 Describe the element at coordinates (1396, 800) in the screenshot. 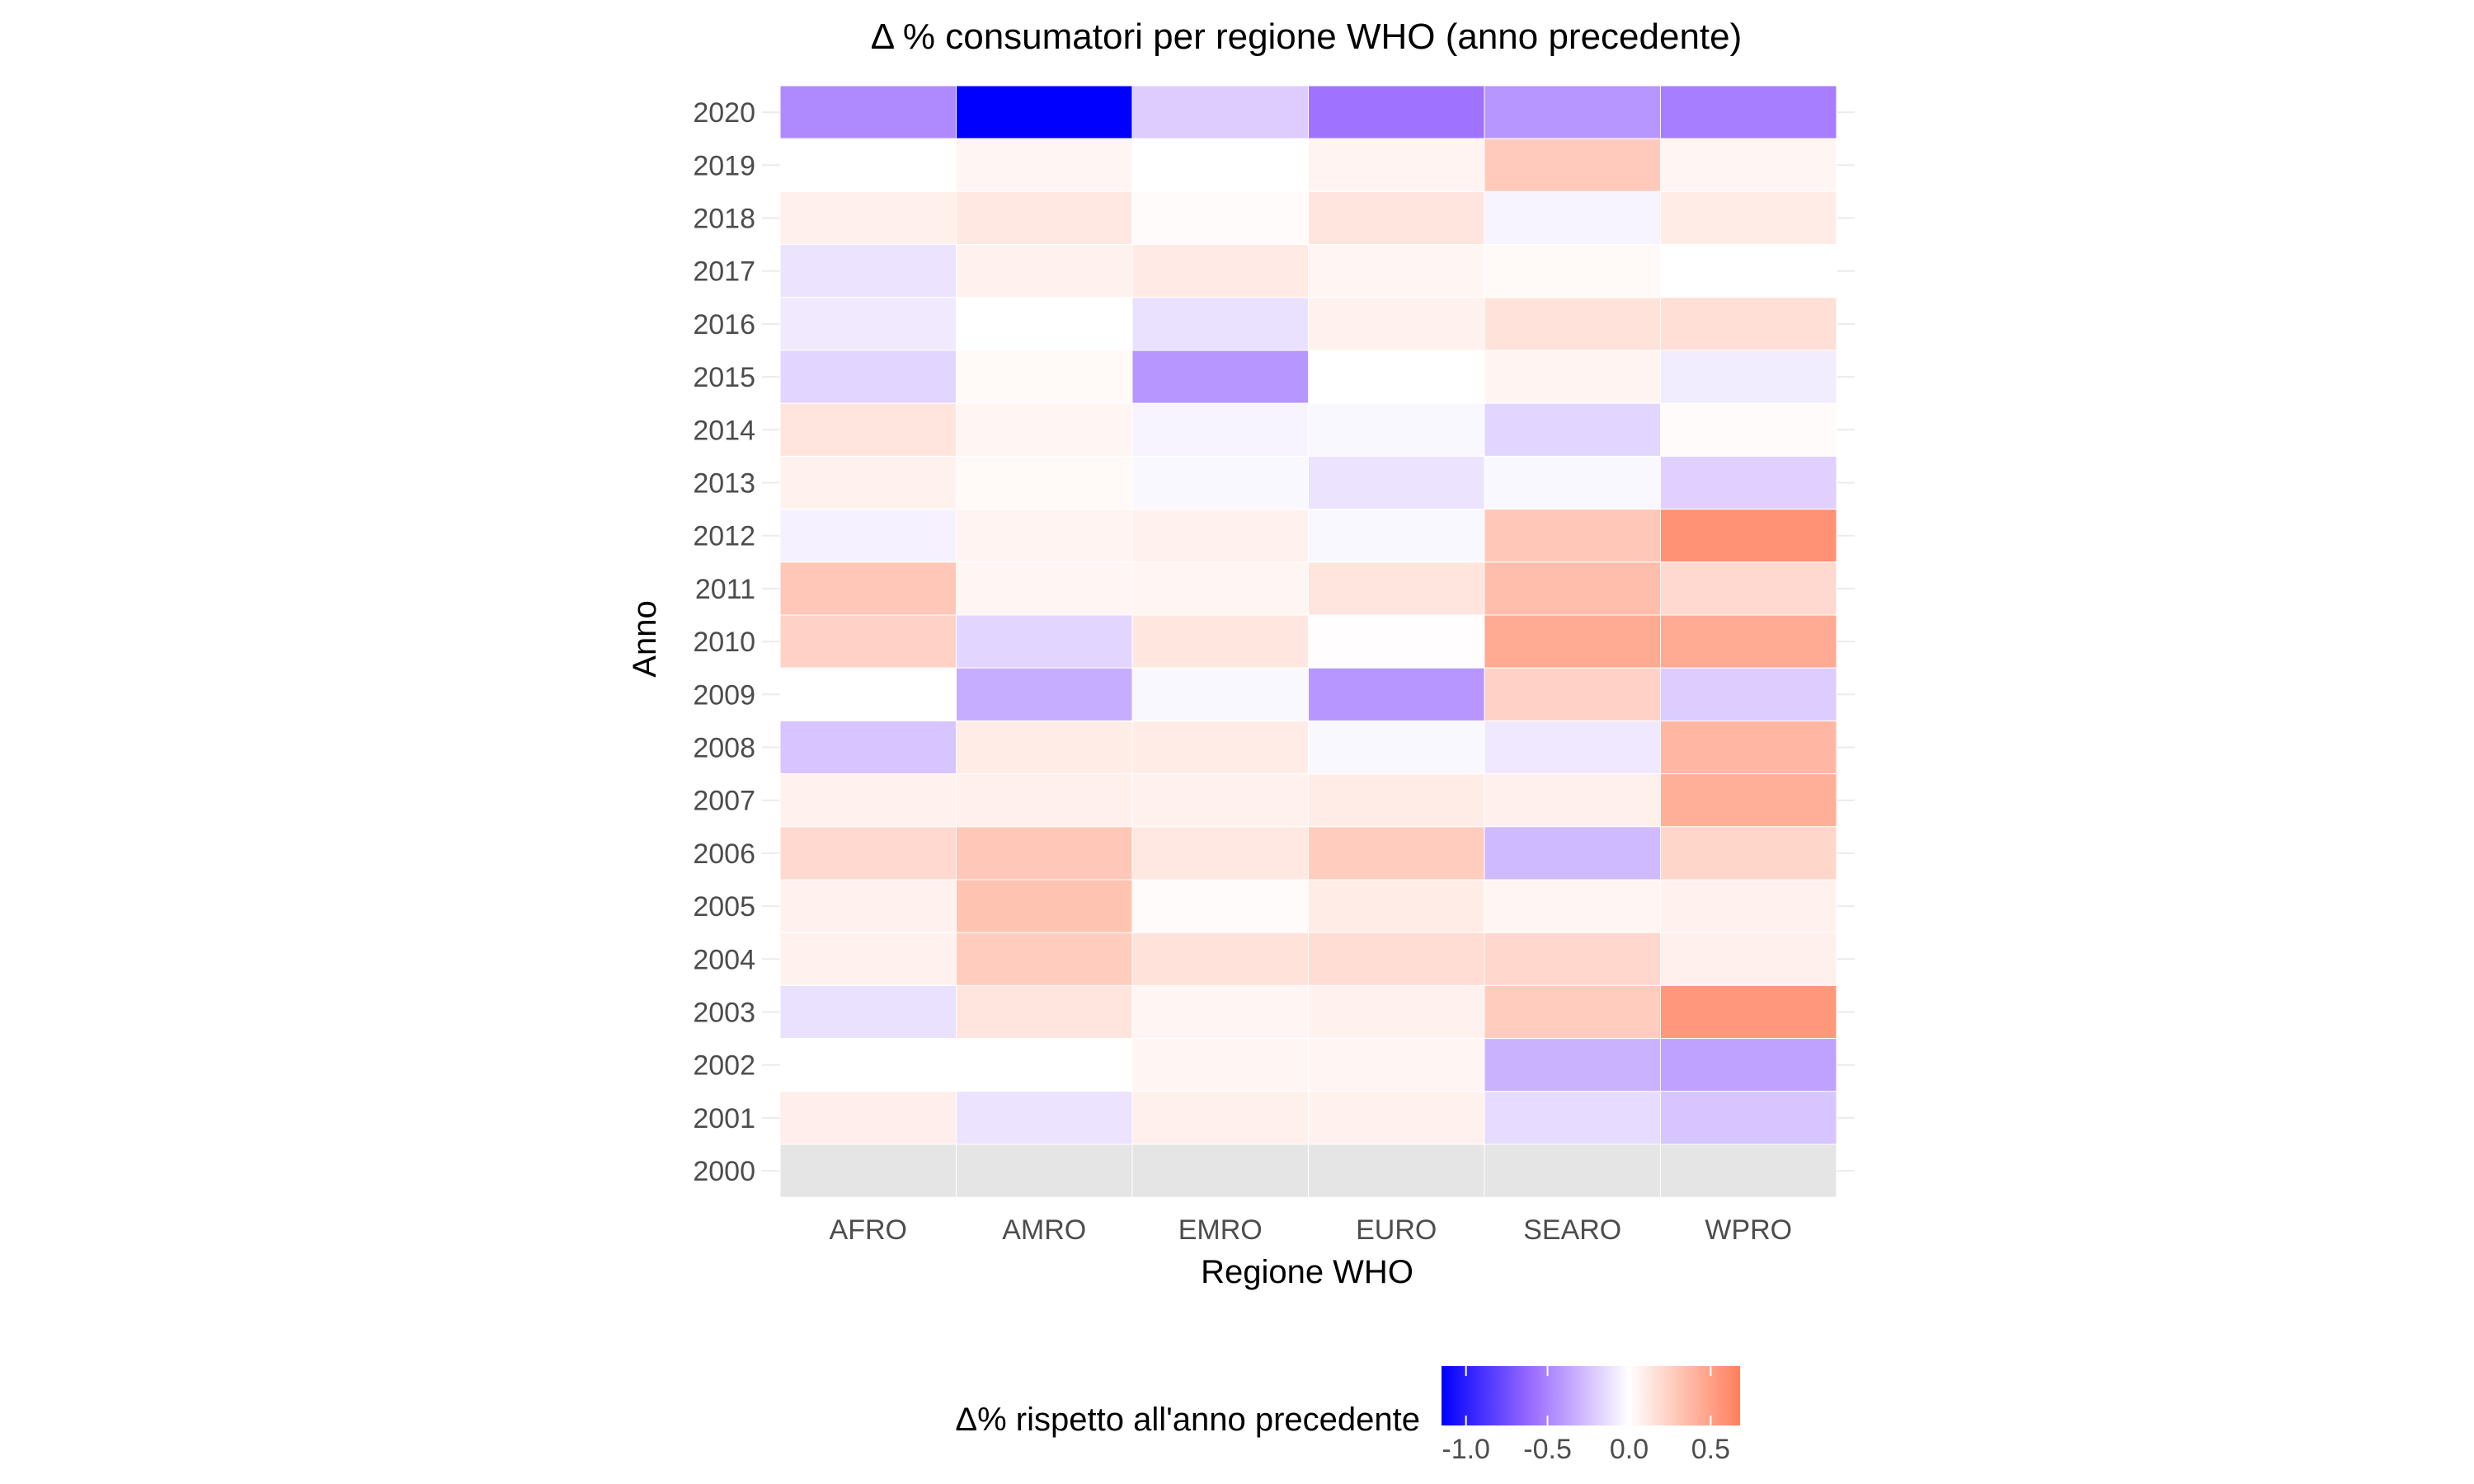

I see `heatmap-cell-EURO-2007` at that location.